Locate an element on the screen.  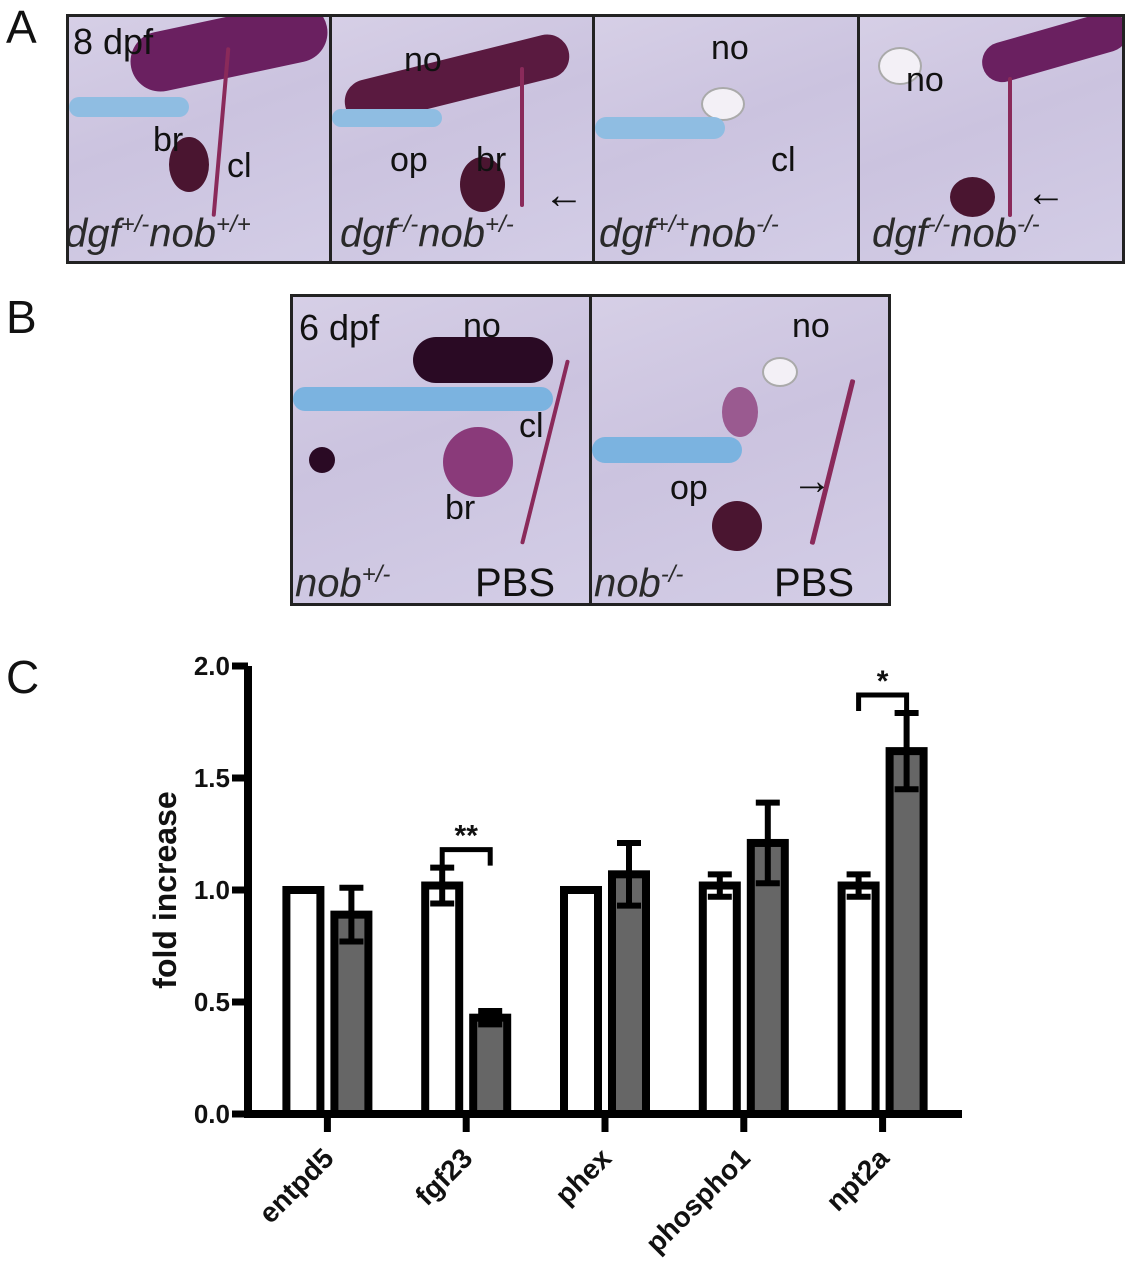
micrograph-b1: 6 dpf no cl br nob+/- PBS is located at coordinates (441, 450).